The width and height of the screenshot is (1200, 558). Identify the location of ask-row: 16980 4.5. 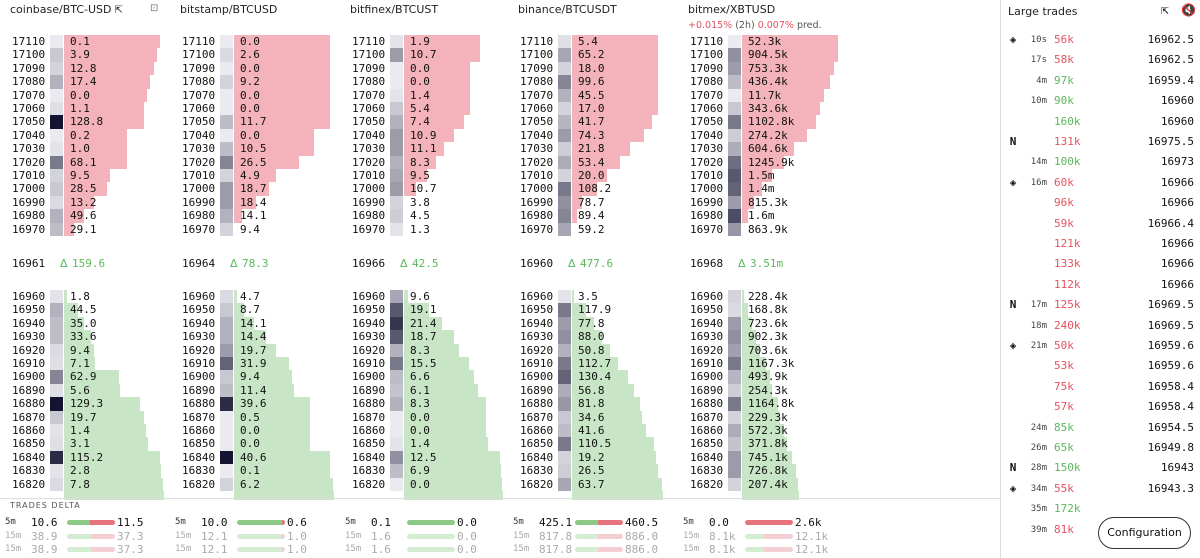
(434, 216).